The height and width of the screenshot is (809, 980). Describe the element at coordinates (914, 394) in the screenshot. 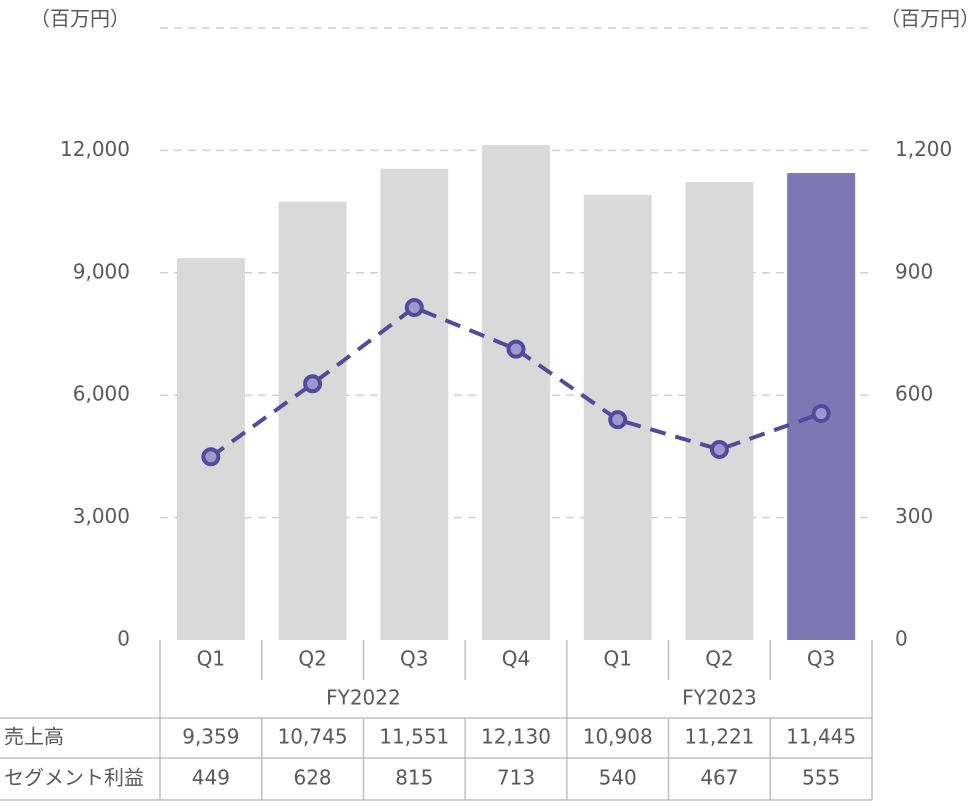

I see `y2-tick-label: 600` at that location.